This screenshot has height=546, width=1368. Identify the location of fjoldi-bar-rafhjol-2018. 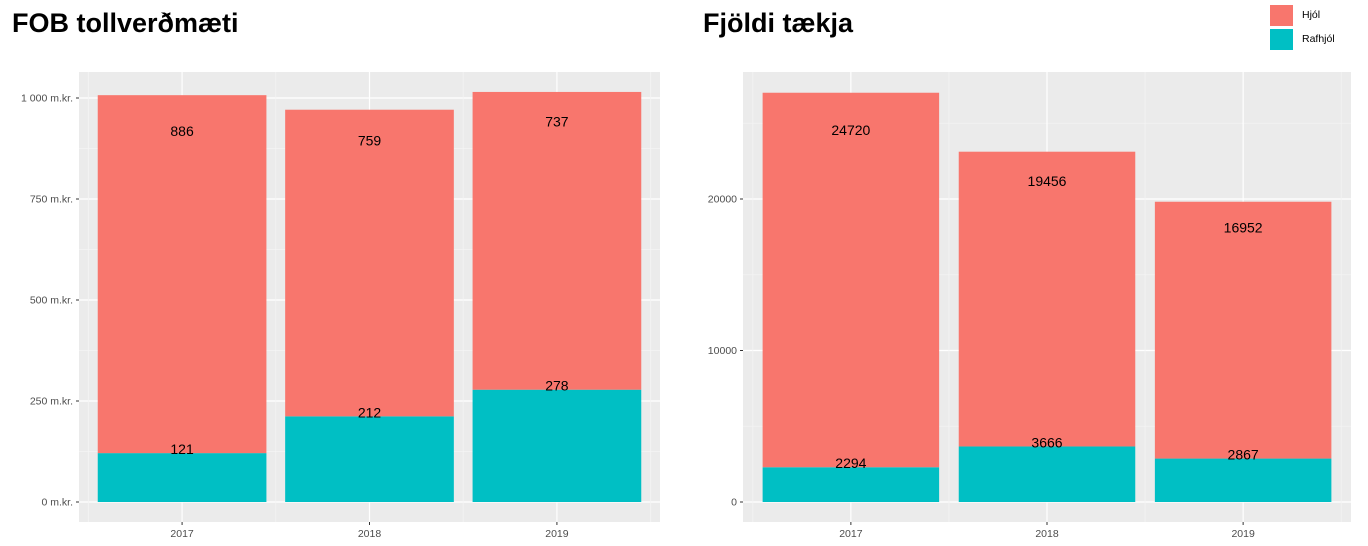
(1047, 474).